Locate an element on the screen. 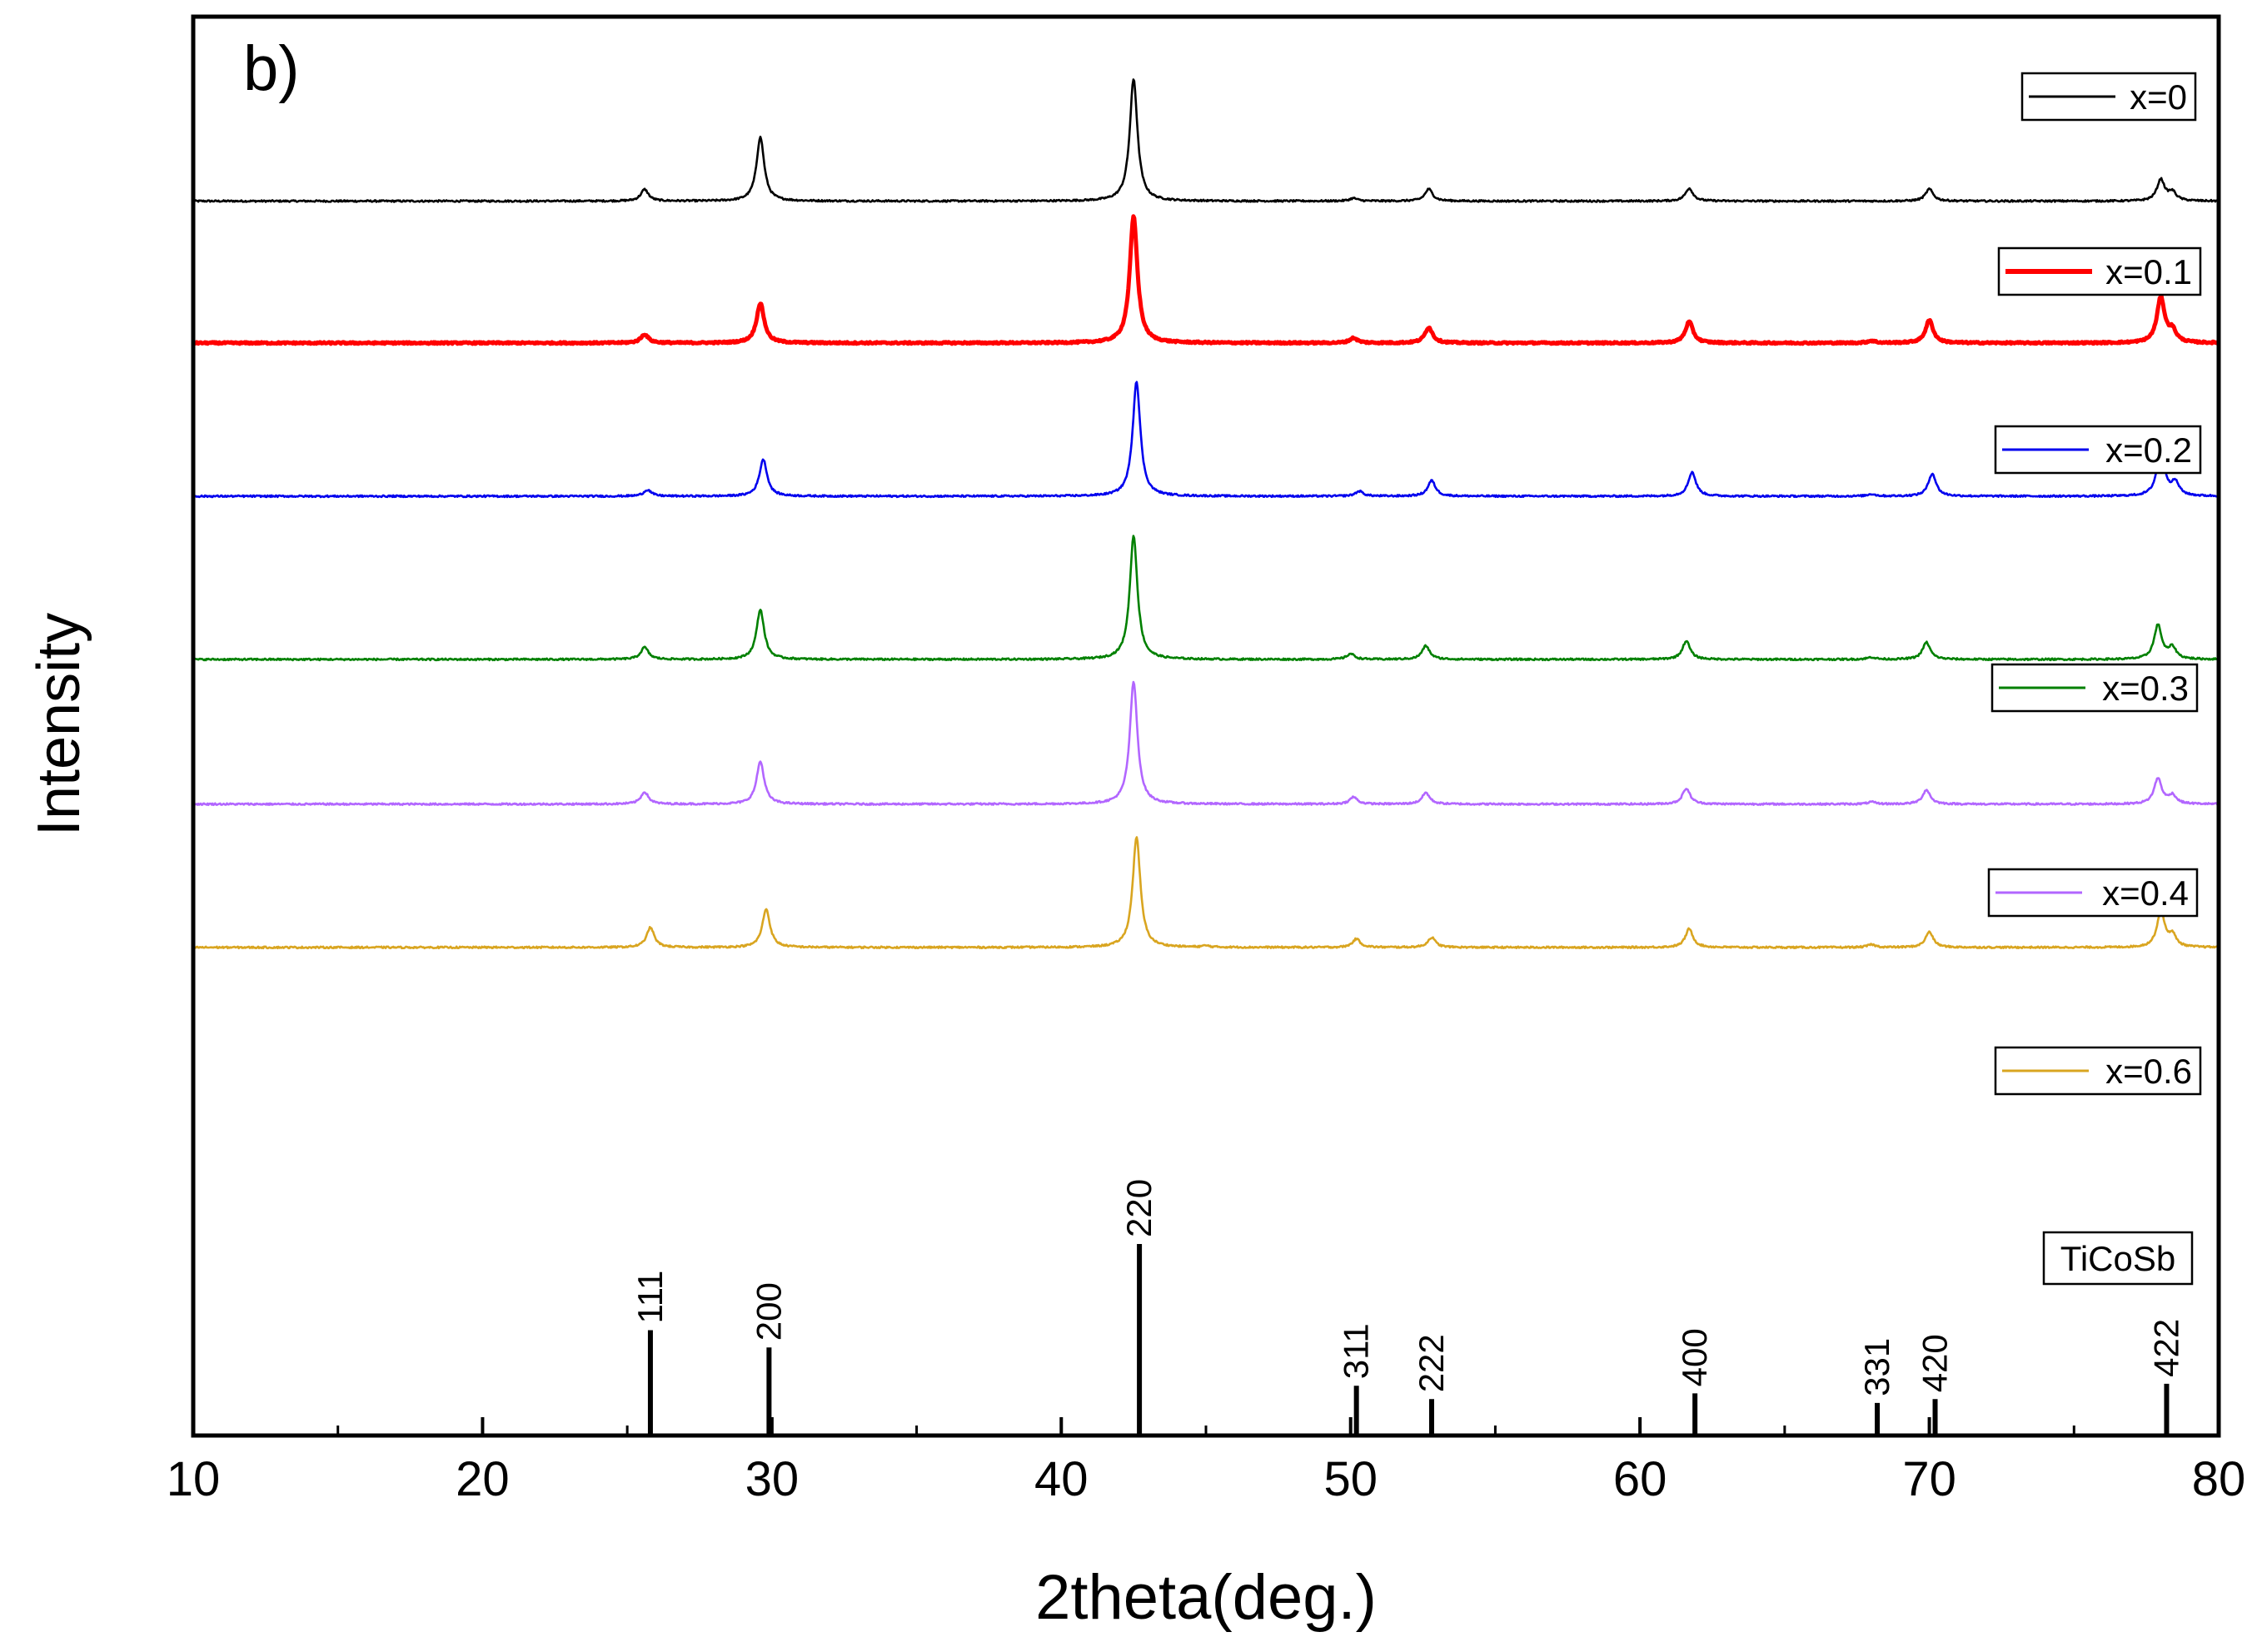 This screenshot has width=2262, height=1652. x-tick-label: 50 is located at coordinates (1350, 1479).